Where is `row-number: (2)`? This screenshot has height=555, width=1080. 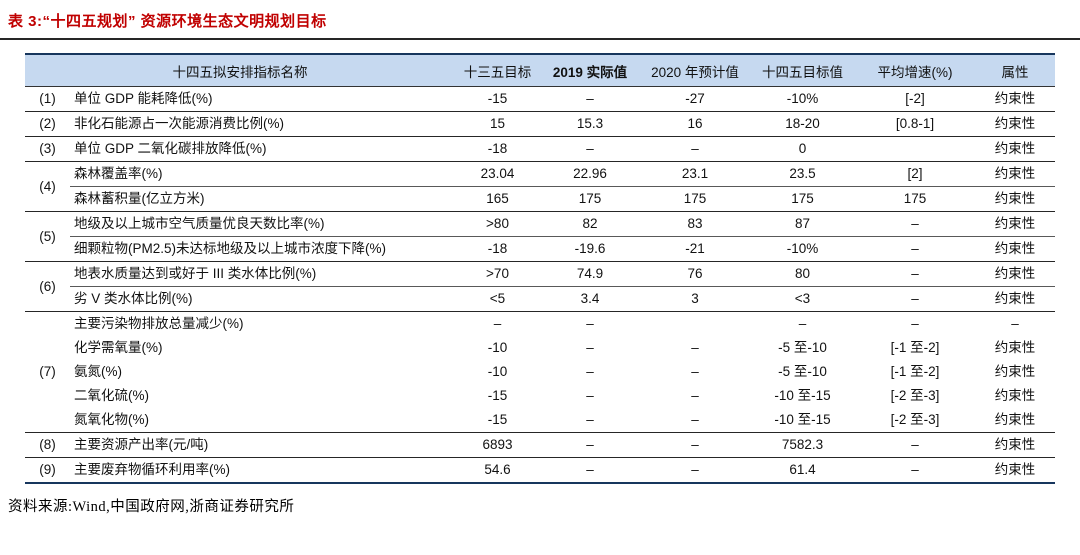
row-number: (2) is located at coordinates (47, 124).